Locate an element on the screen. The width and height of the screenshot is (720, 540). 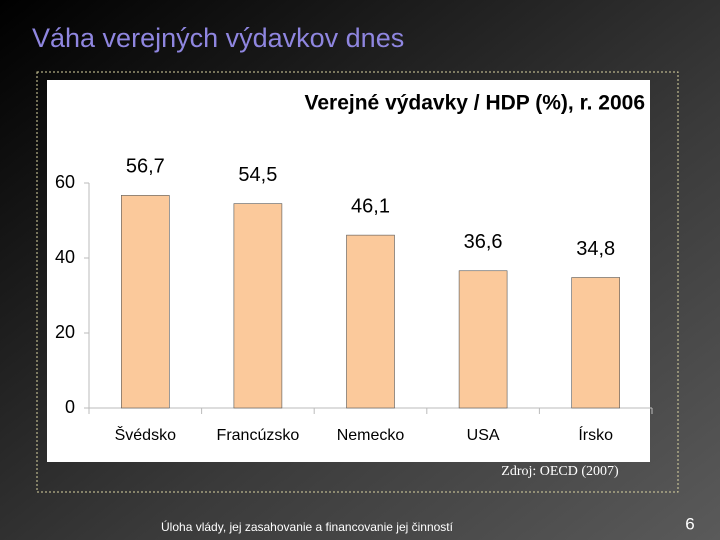
page-number: 6 is located at coordinates (689, 523).